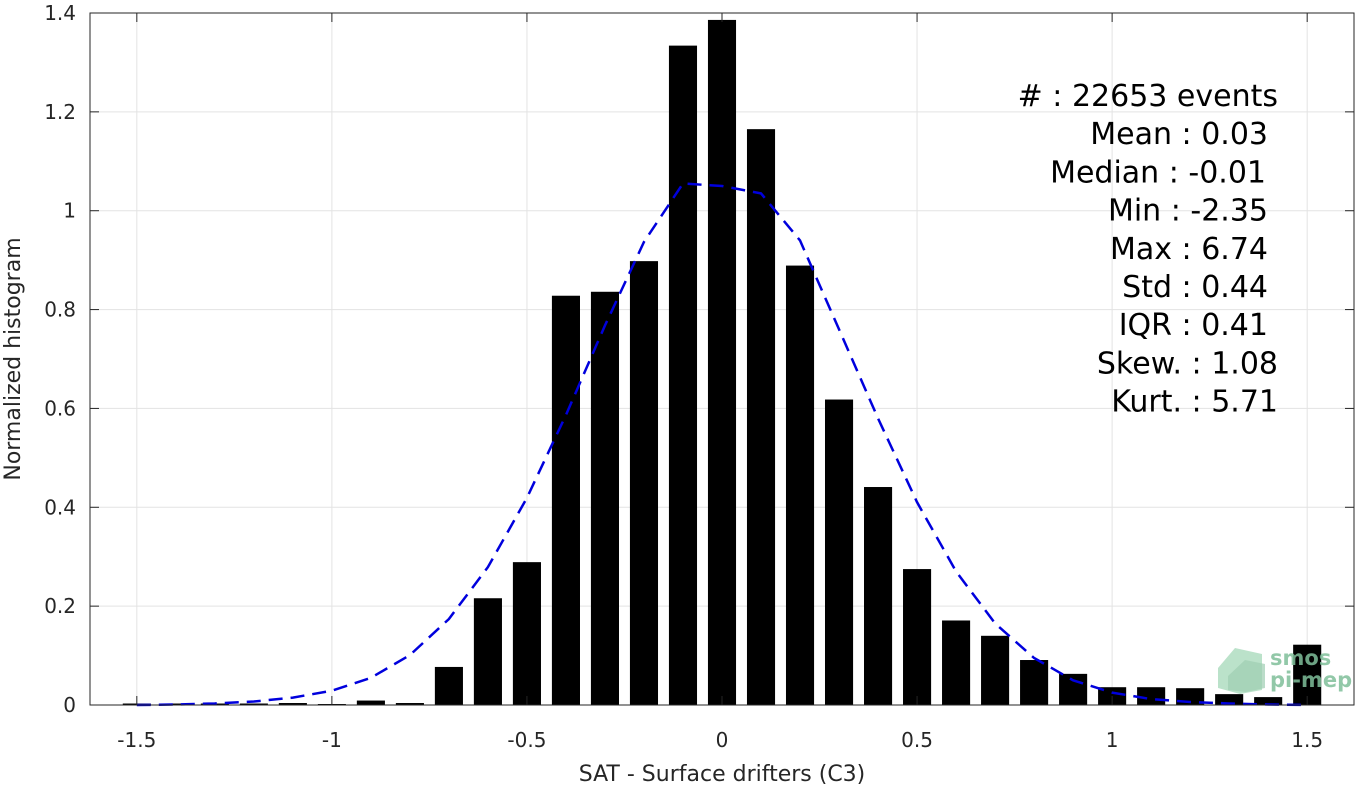 The height and width of the screenshot is (785, 1367). Describe the element at coordinates (1193, 325) in the screenshot. I see `stat-line: IQR : 0.41` at that location.